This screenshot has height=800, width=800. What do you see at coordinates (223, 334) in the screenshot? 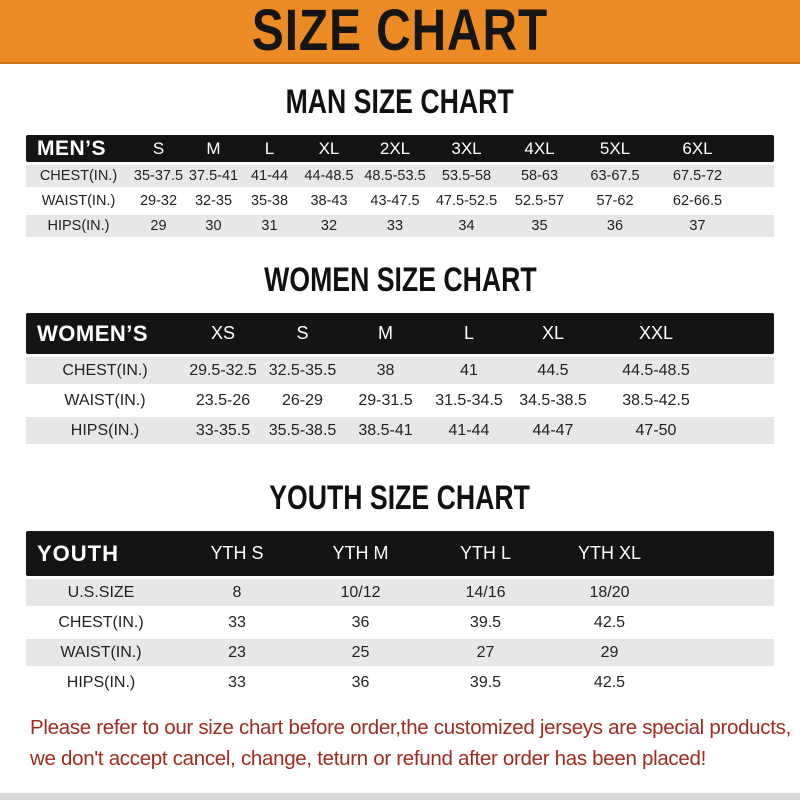
I see `size-column-header: XS` at bounding box center [223, 334].